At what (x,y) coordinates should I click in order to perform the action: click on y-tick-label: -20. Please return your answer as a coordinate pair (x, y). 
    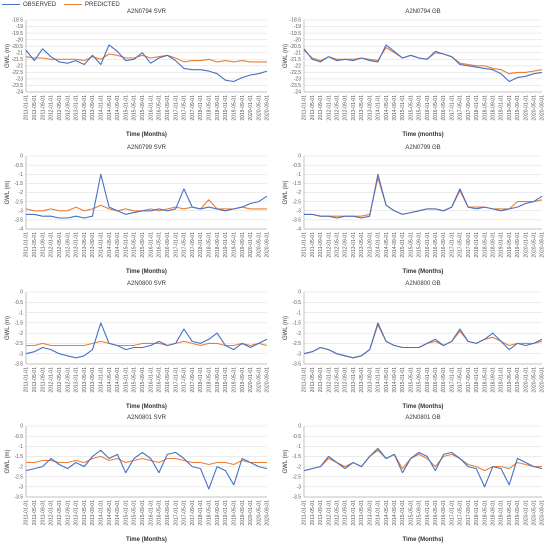
    Looking at the image, I should click on (19, 40).